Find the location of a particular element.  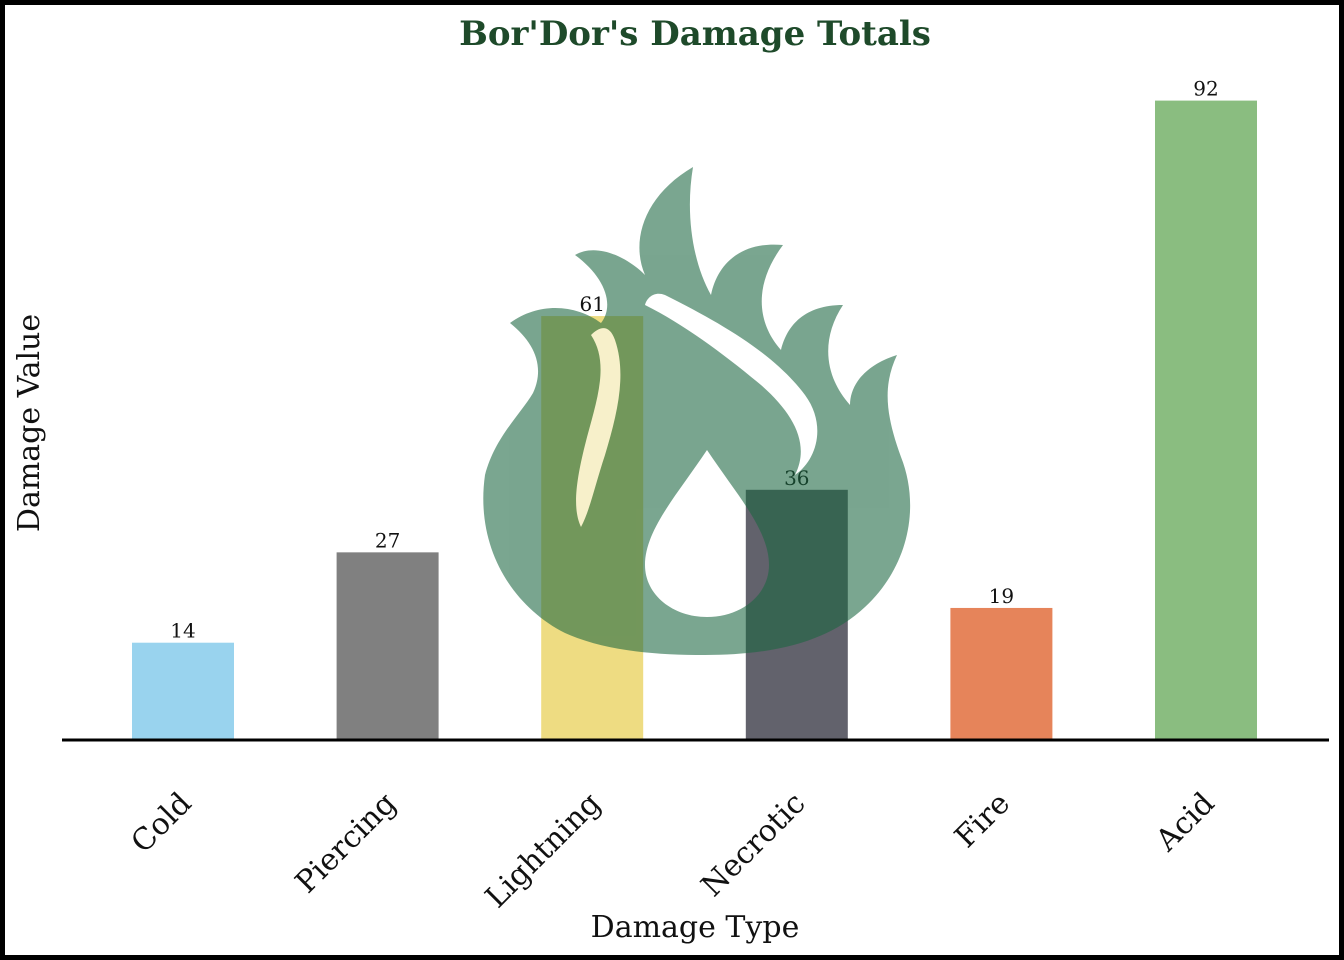

tick-label-necrotic: Necrotic is located at coordinates (754, 845).